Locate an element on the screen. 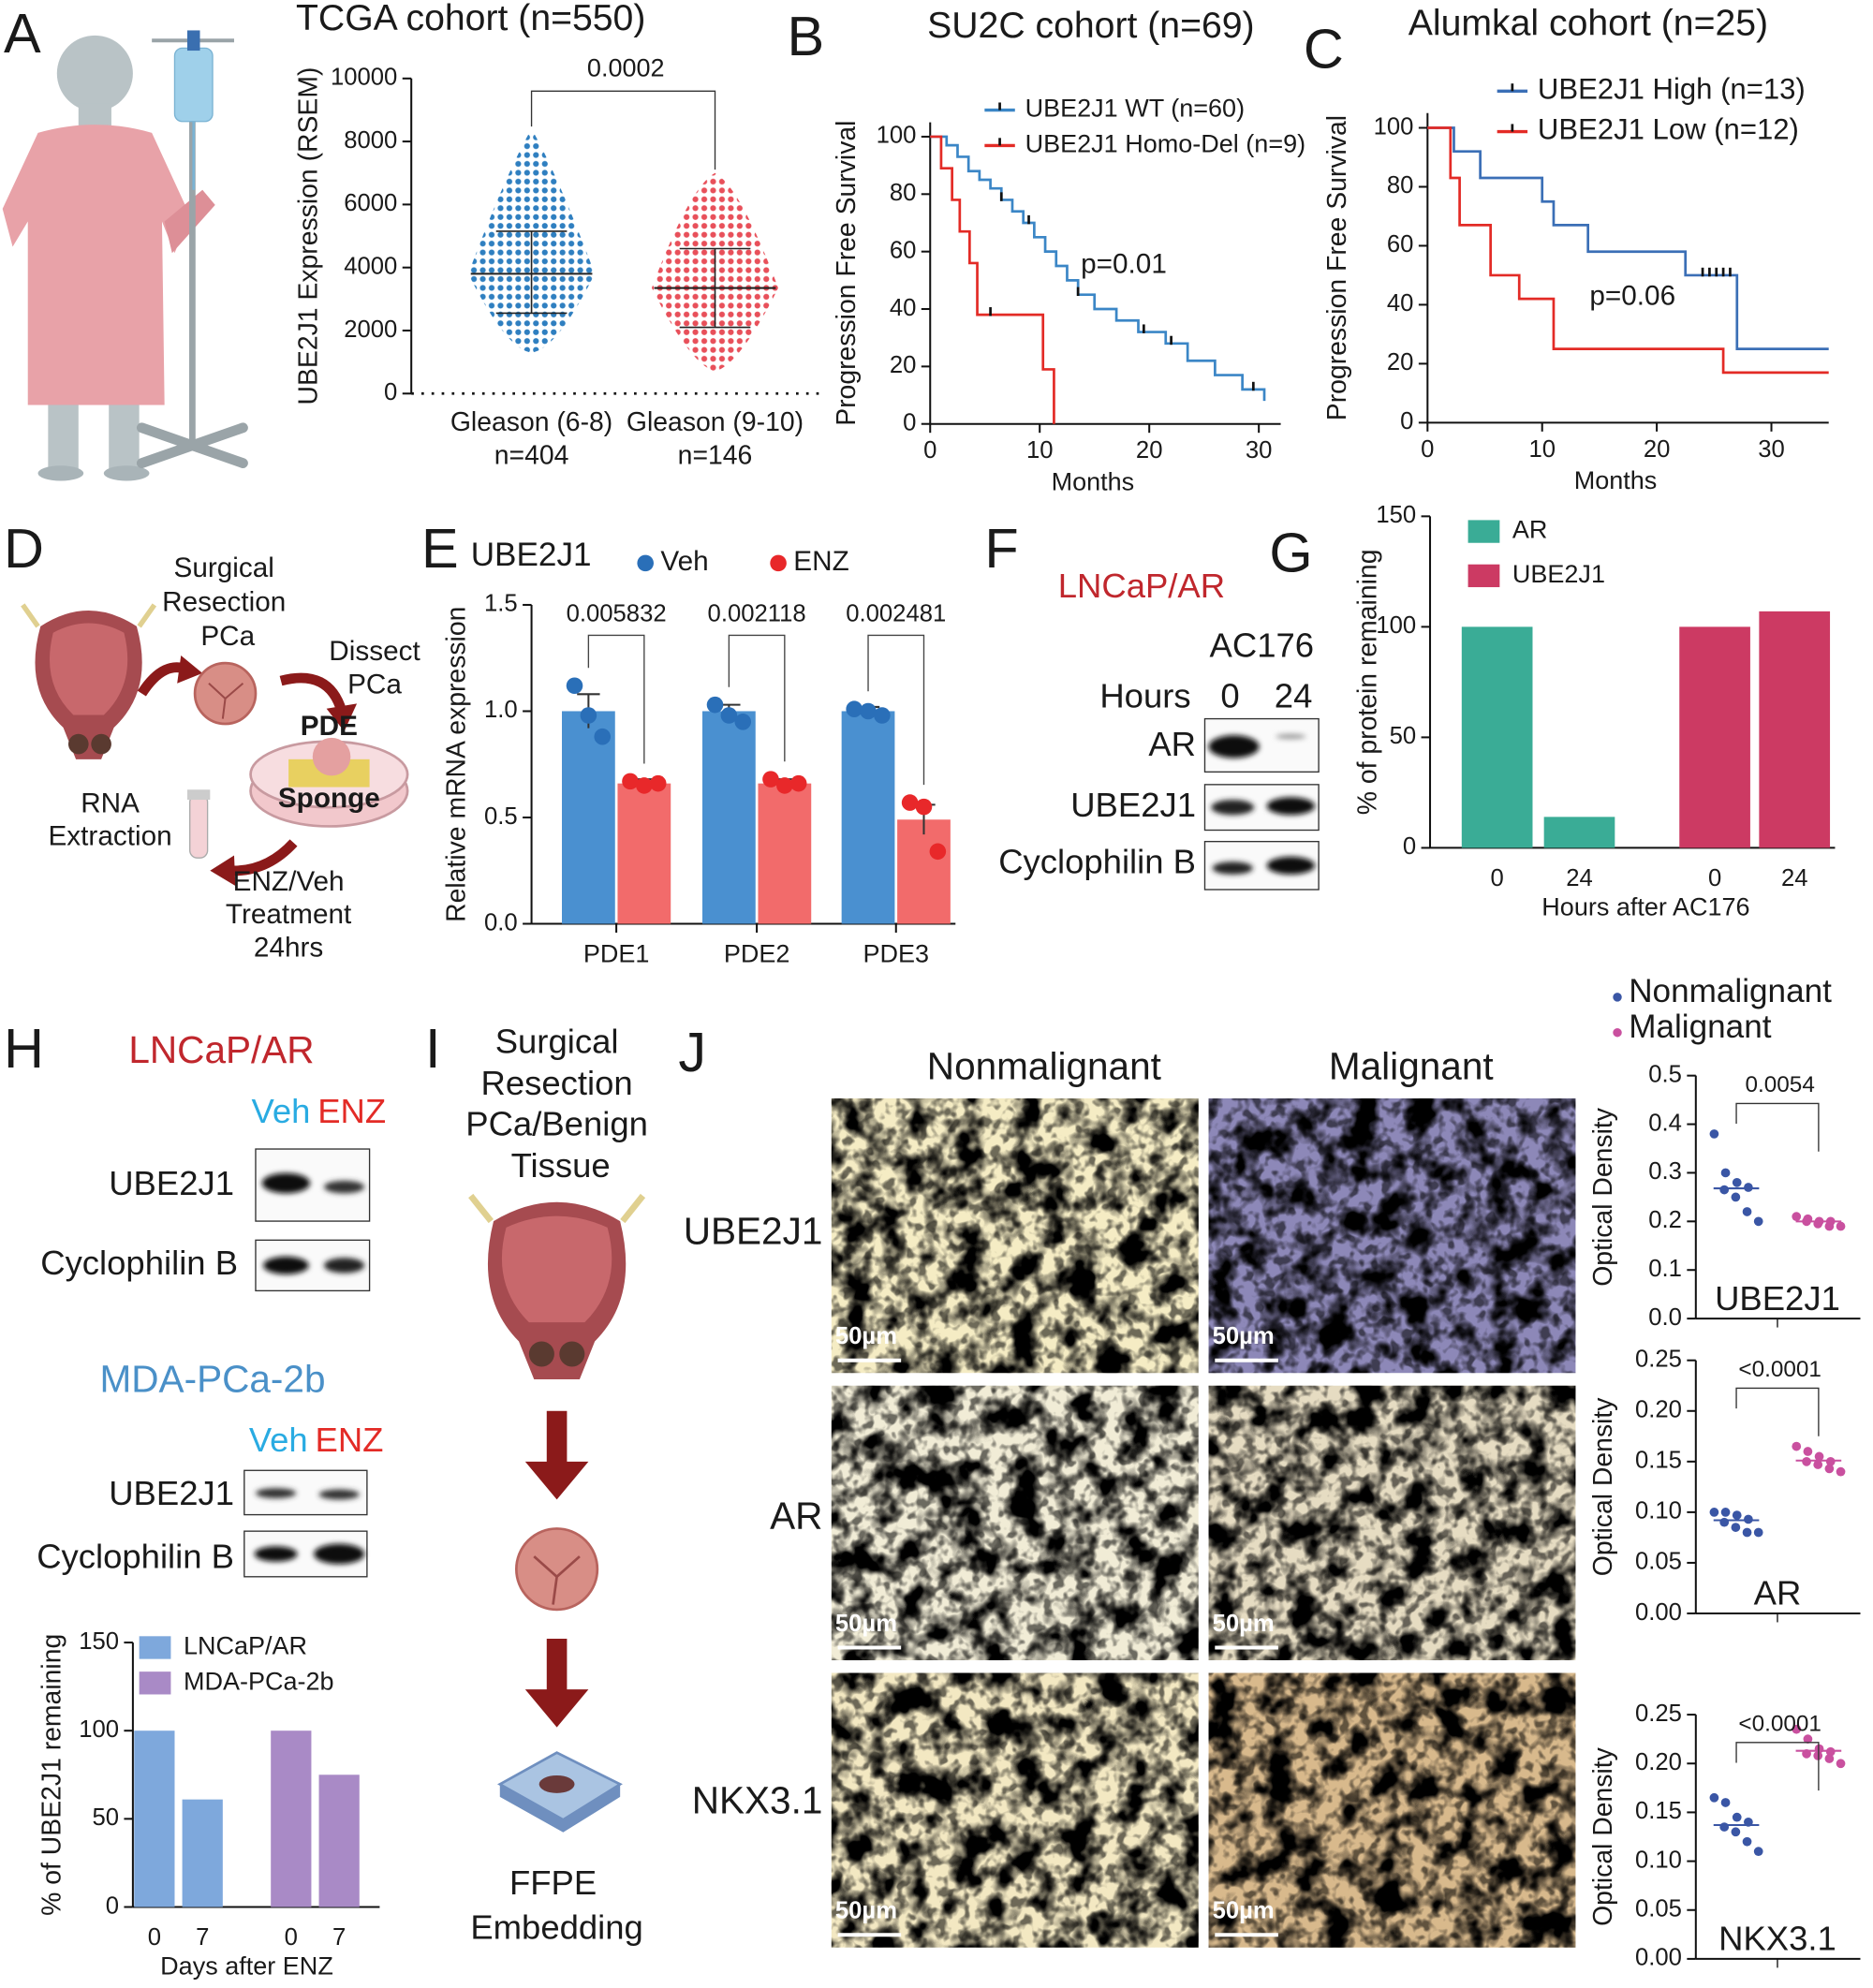 The width and height of the screenshot is (1873, 1988). label: PDE is located at coordinates (330, 726).